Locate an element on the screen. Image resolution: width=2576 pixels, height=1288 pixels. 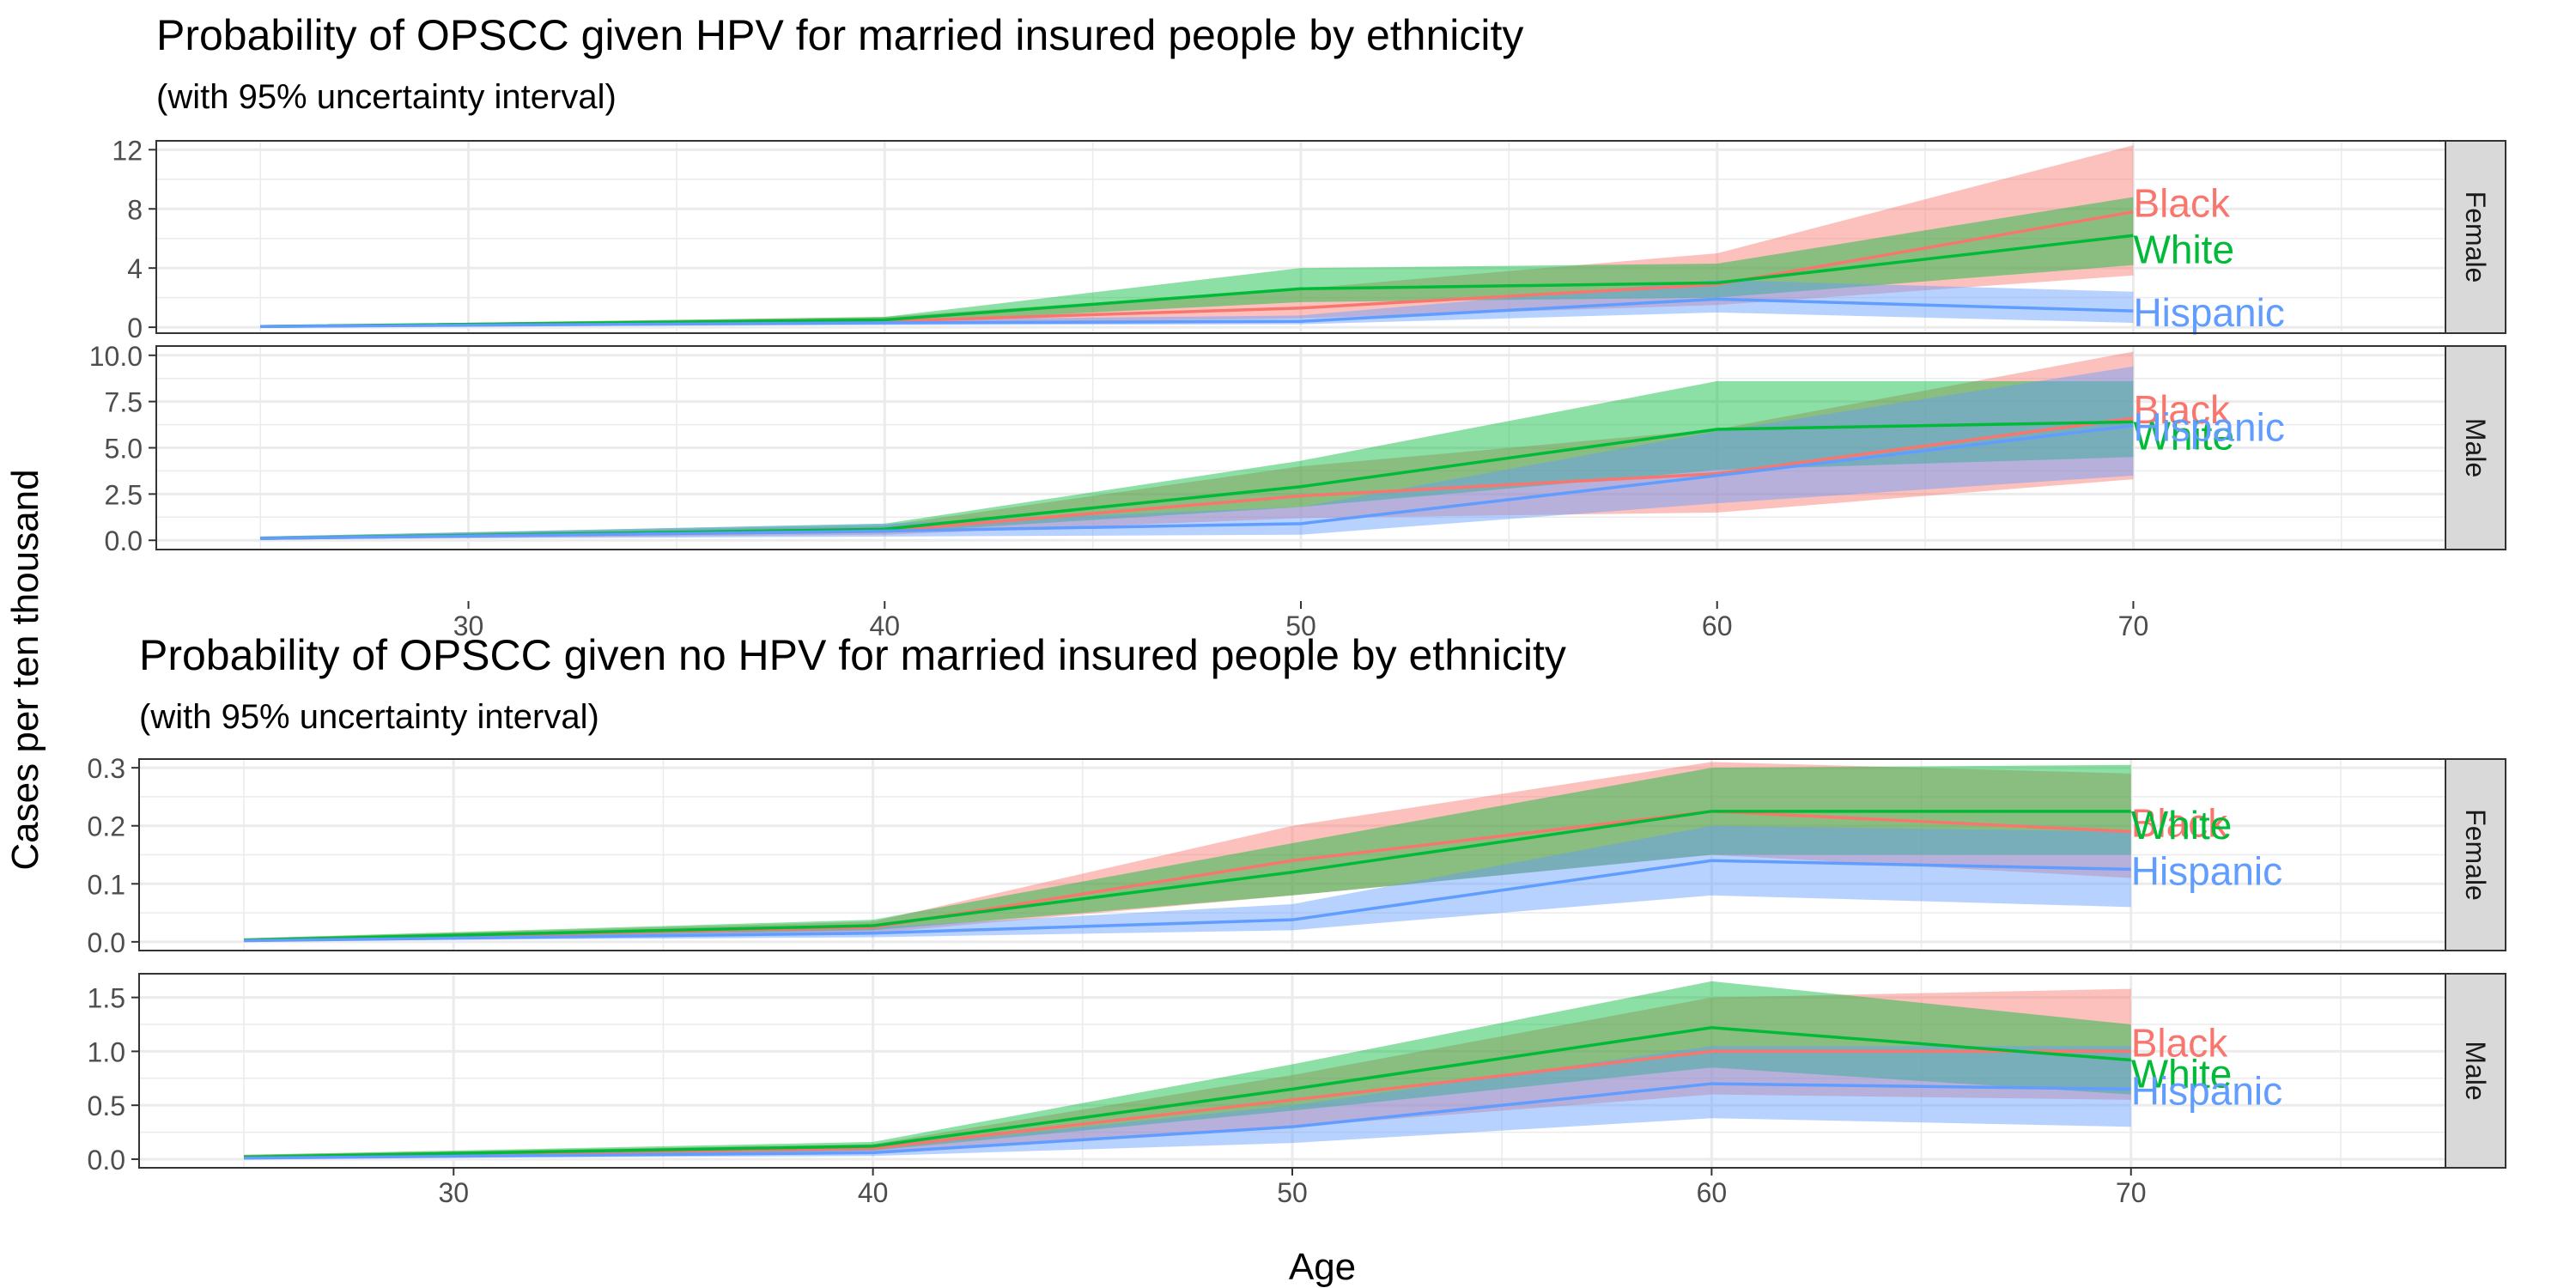
y-tick-label: 1.5 is located at coordinates (106, 998).